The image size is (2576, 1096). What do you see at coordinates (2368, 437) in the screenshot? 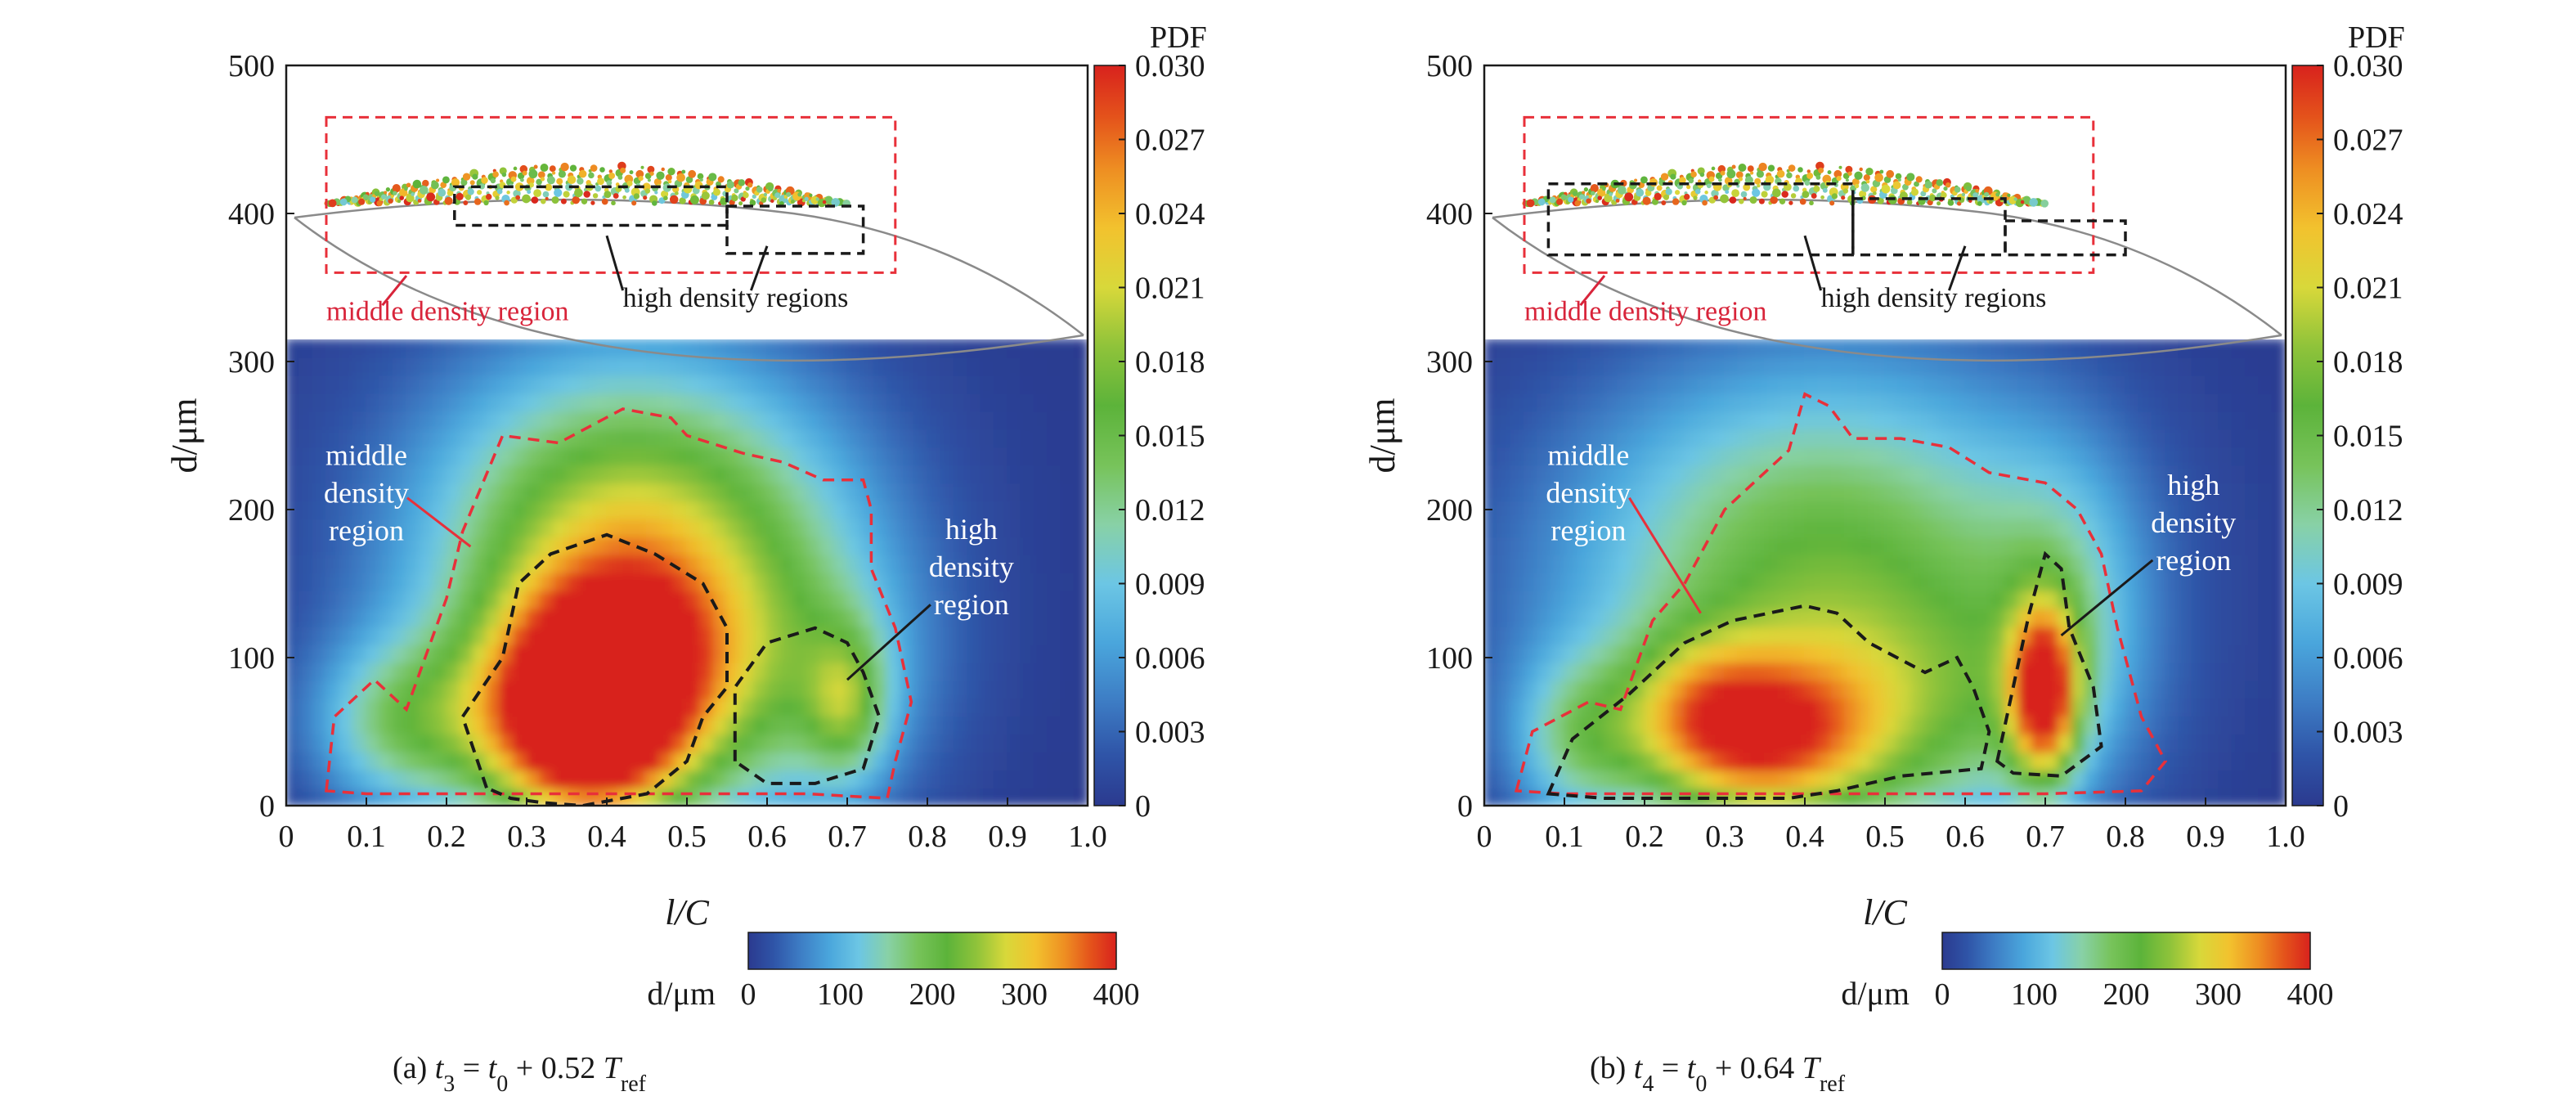
I see `pdf-colorbar-label: 0.015` at bounding box center [2368, 437].